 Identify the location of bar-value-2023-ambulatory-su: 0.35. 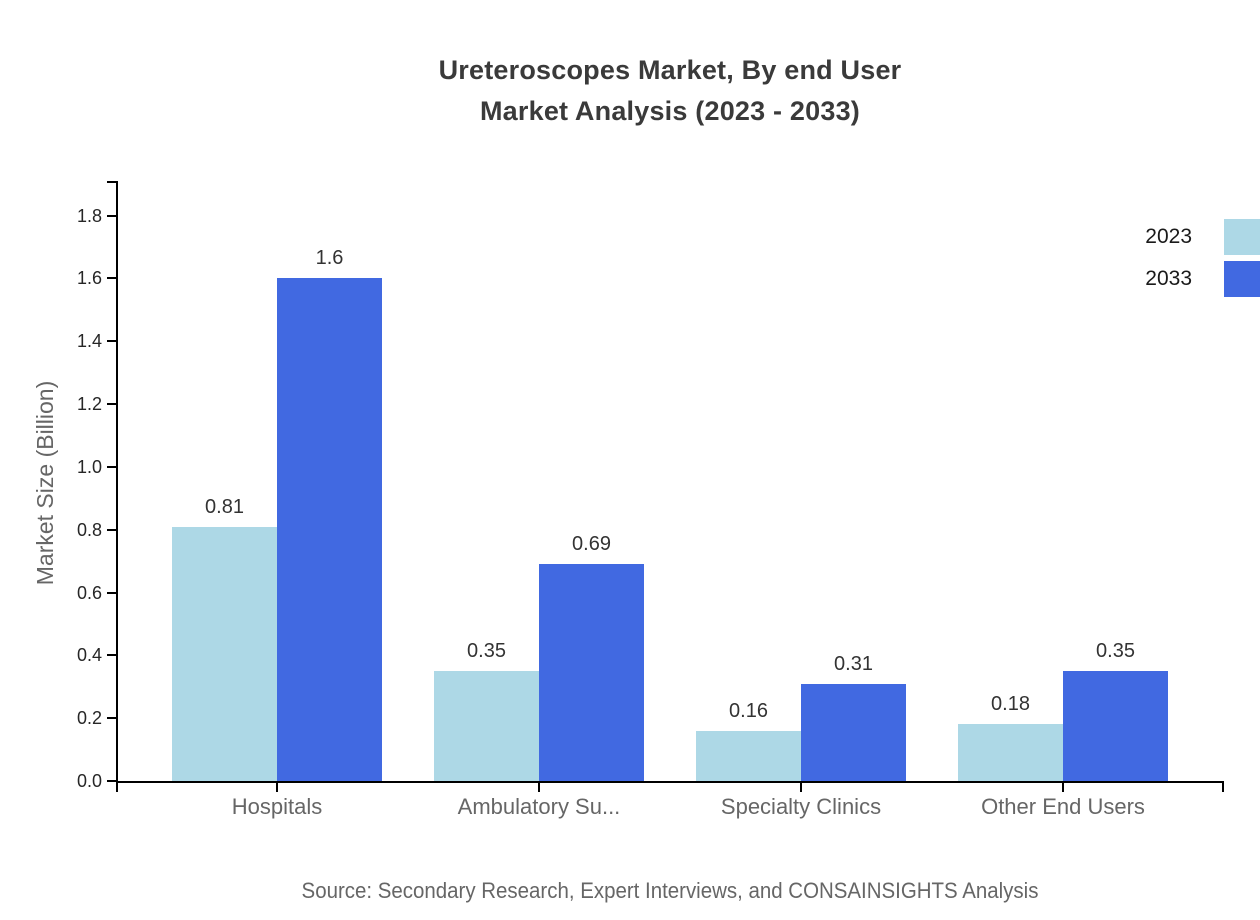
(486, 651).